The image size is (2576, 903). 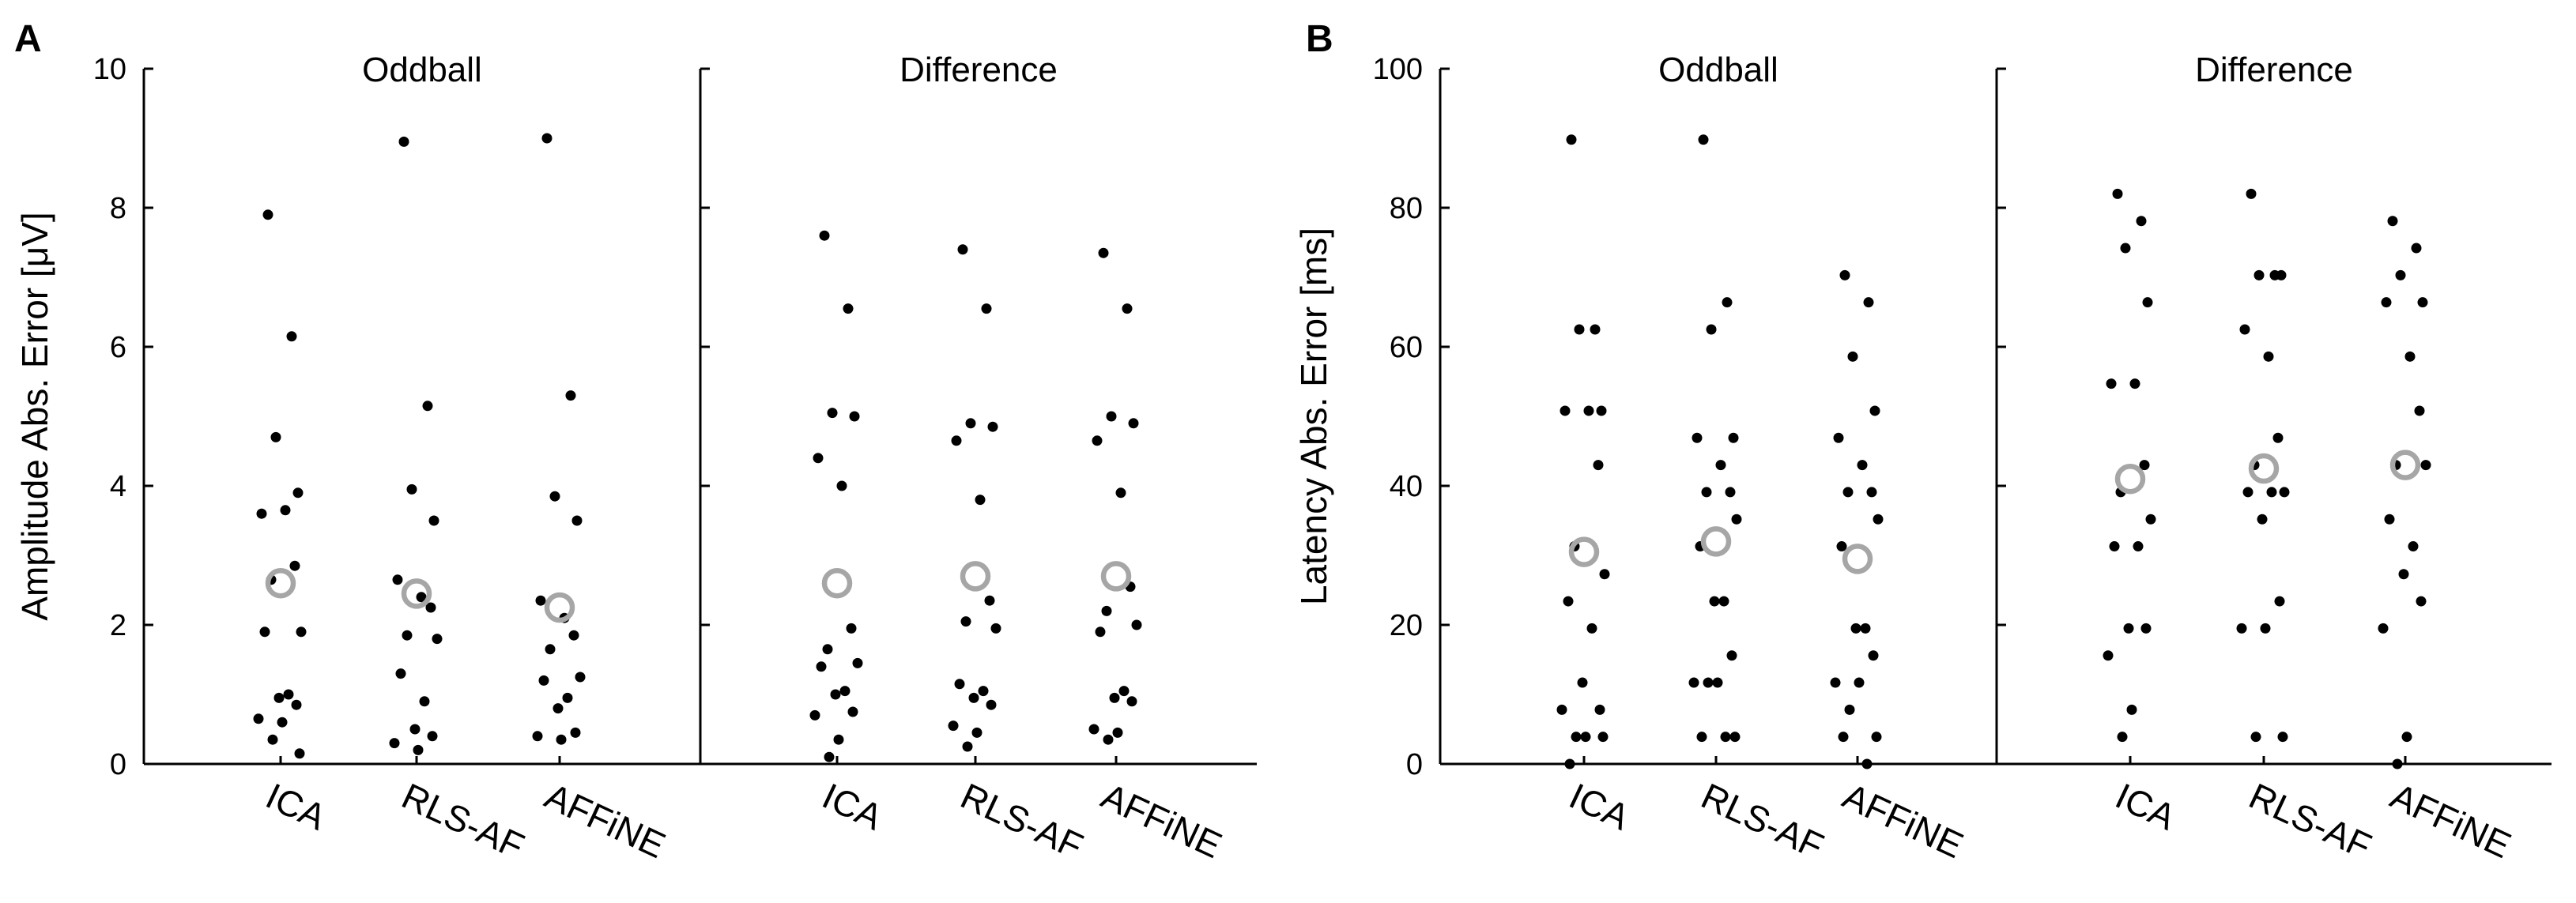 What do you see at coordinates (1398, 69) in the screenshot?
I see `y-tick-label: 100` at bounding box center [1398, 69].